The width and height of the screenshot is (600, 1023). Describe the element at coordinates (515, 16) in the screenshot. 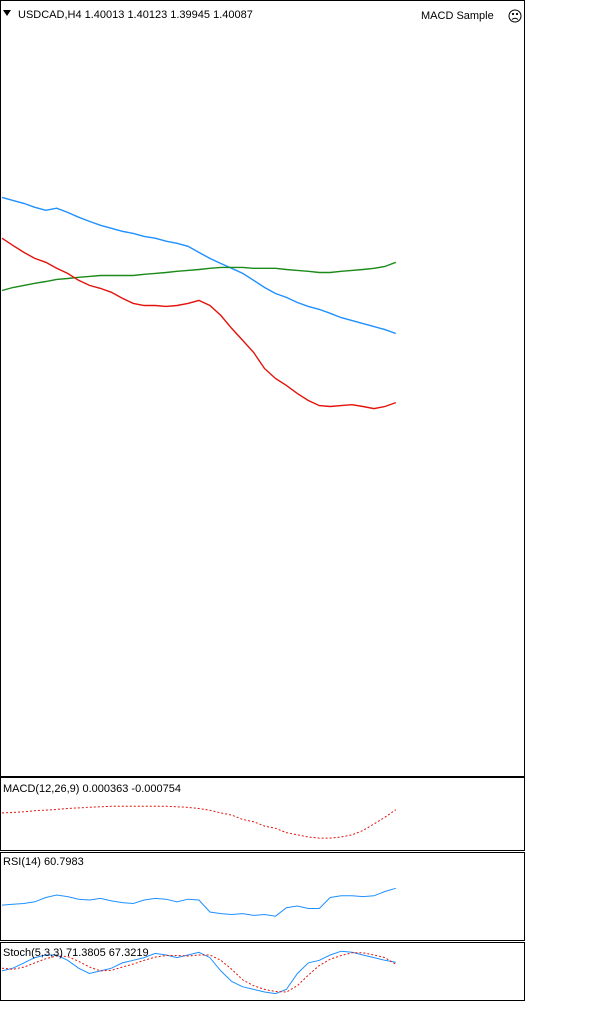

I see `expert-icon` at that location.